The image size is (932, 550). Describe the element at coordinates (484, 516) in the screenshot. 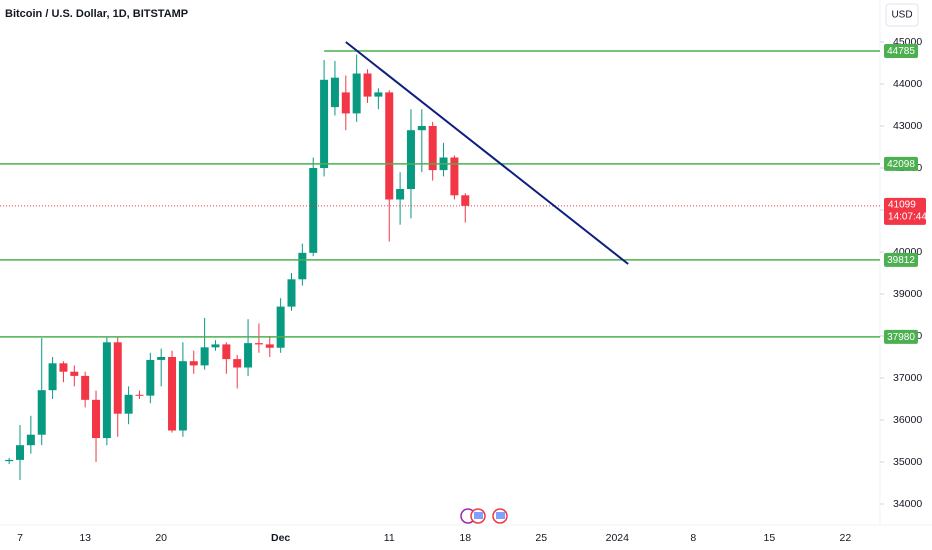

I see `bottom-icons` at that location.